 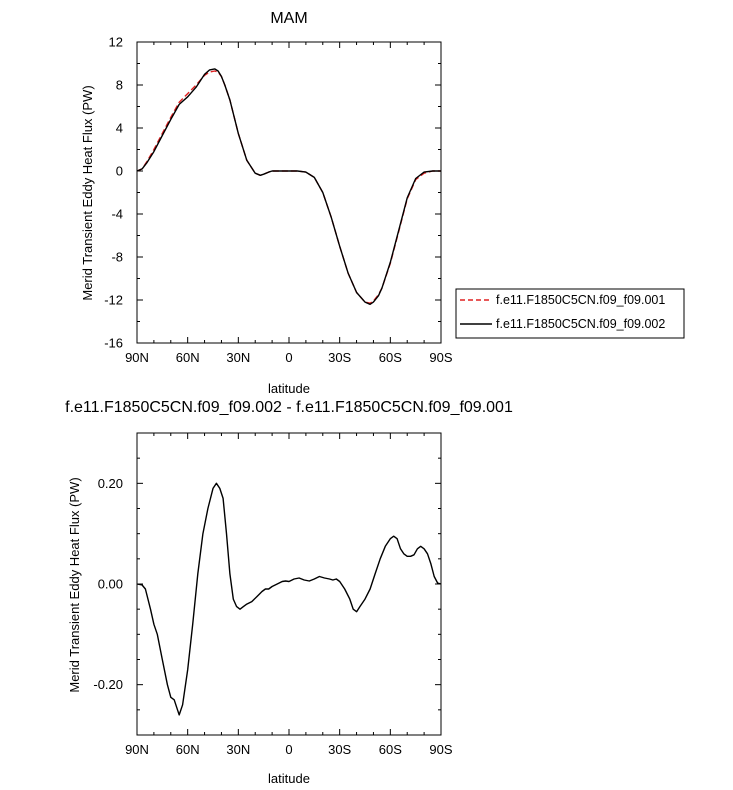 I want to click on mam-x-tick-label: 90S, so click(x=440, y=357).